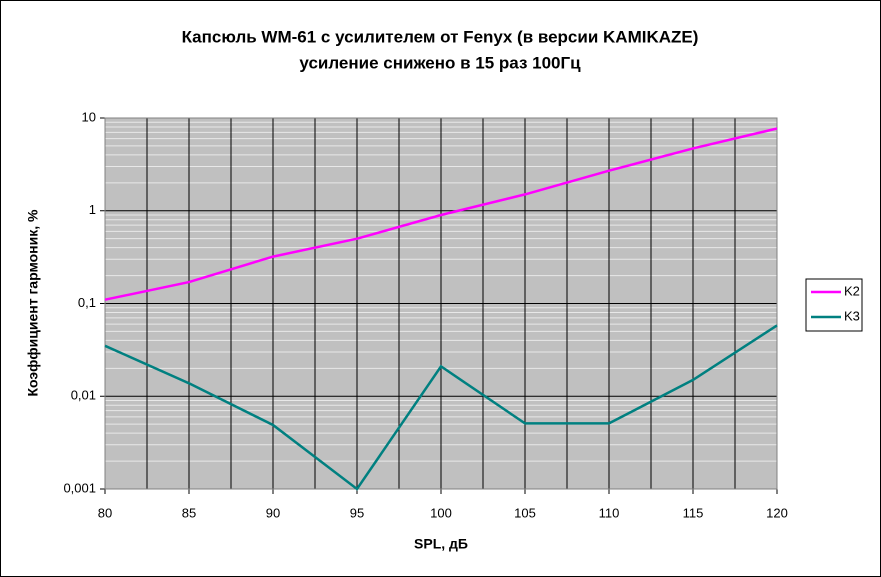 This screenshot has width=881, height=577. Describe the element at coordinates (441, 544) in the screenshot. I see `x-axis-label: SPL, дБ` at that location.